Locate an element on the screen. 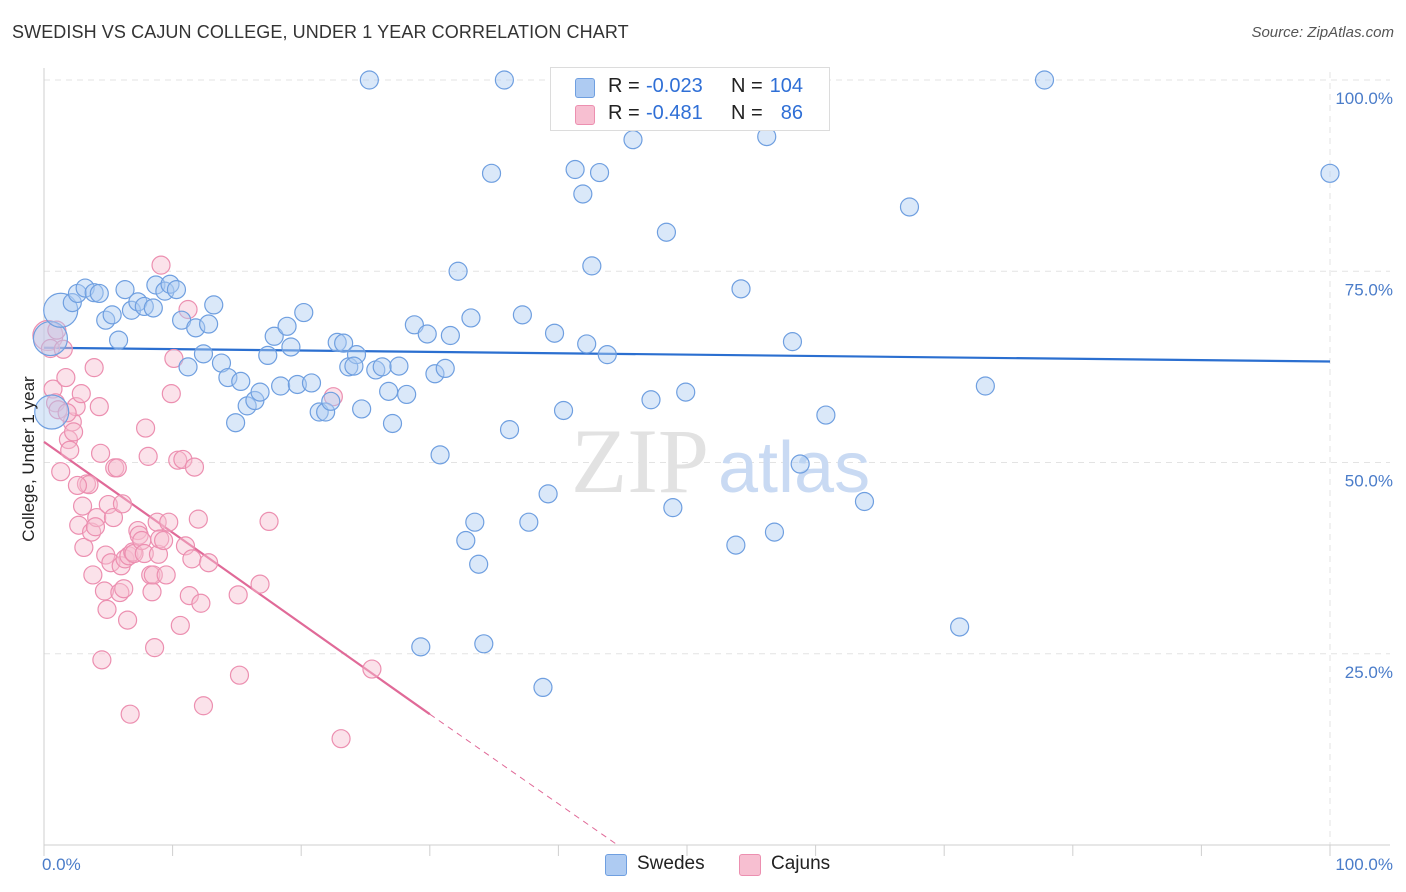  watermark-zip: ZIP is located at coordinates (640, 461).